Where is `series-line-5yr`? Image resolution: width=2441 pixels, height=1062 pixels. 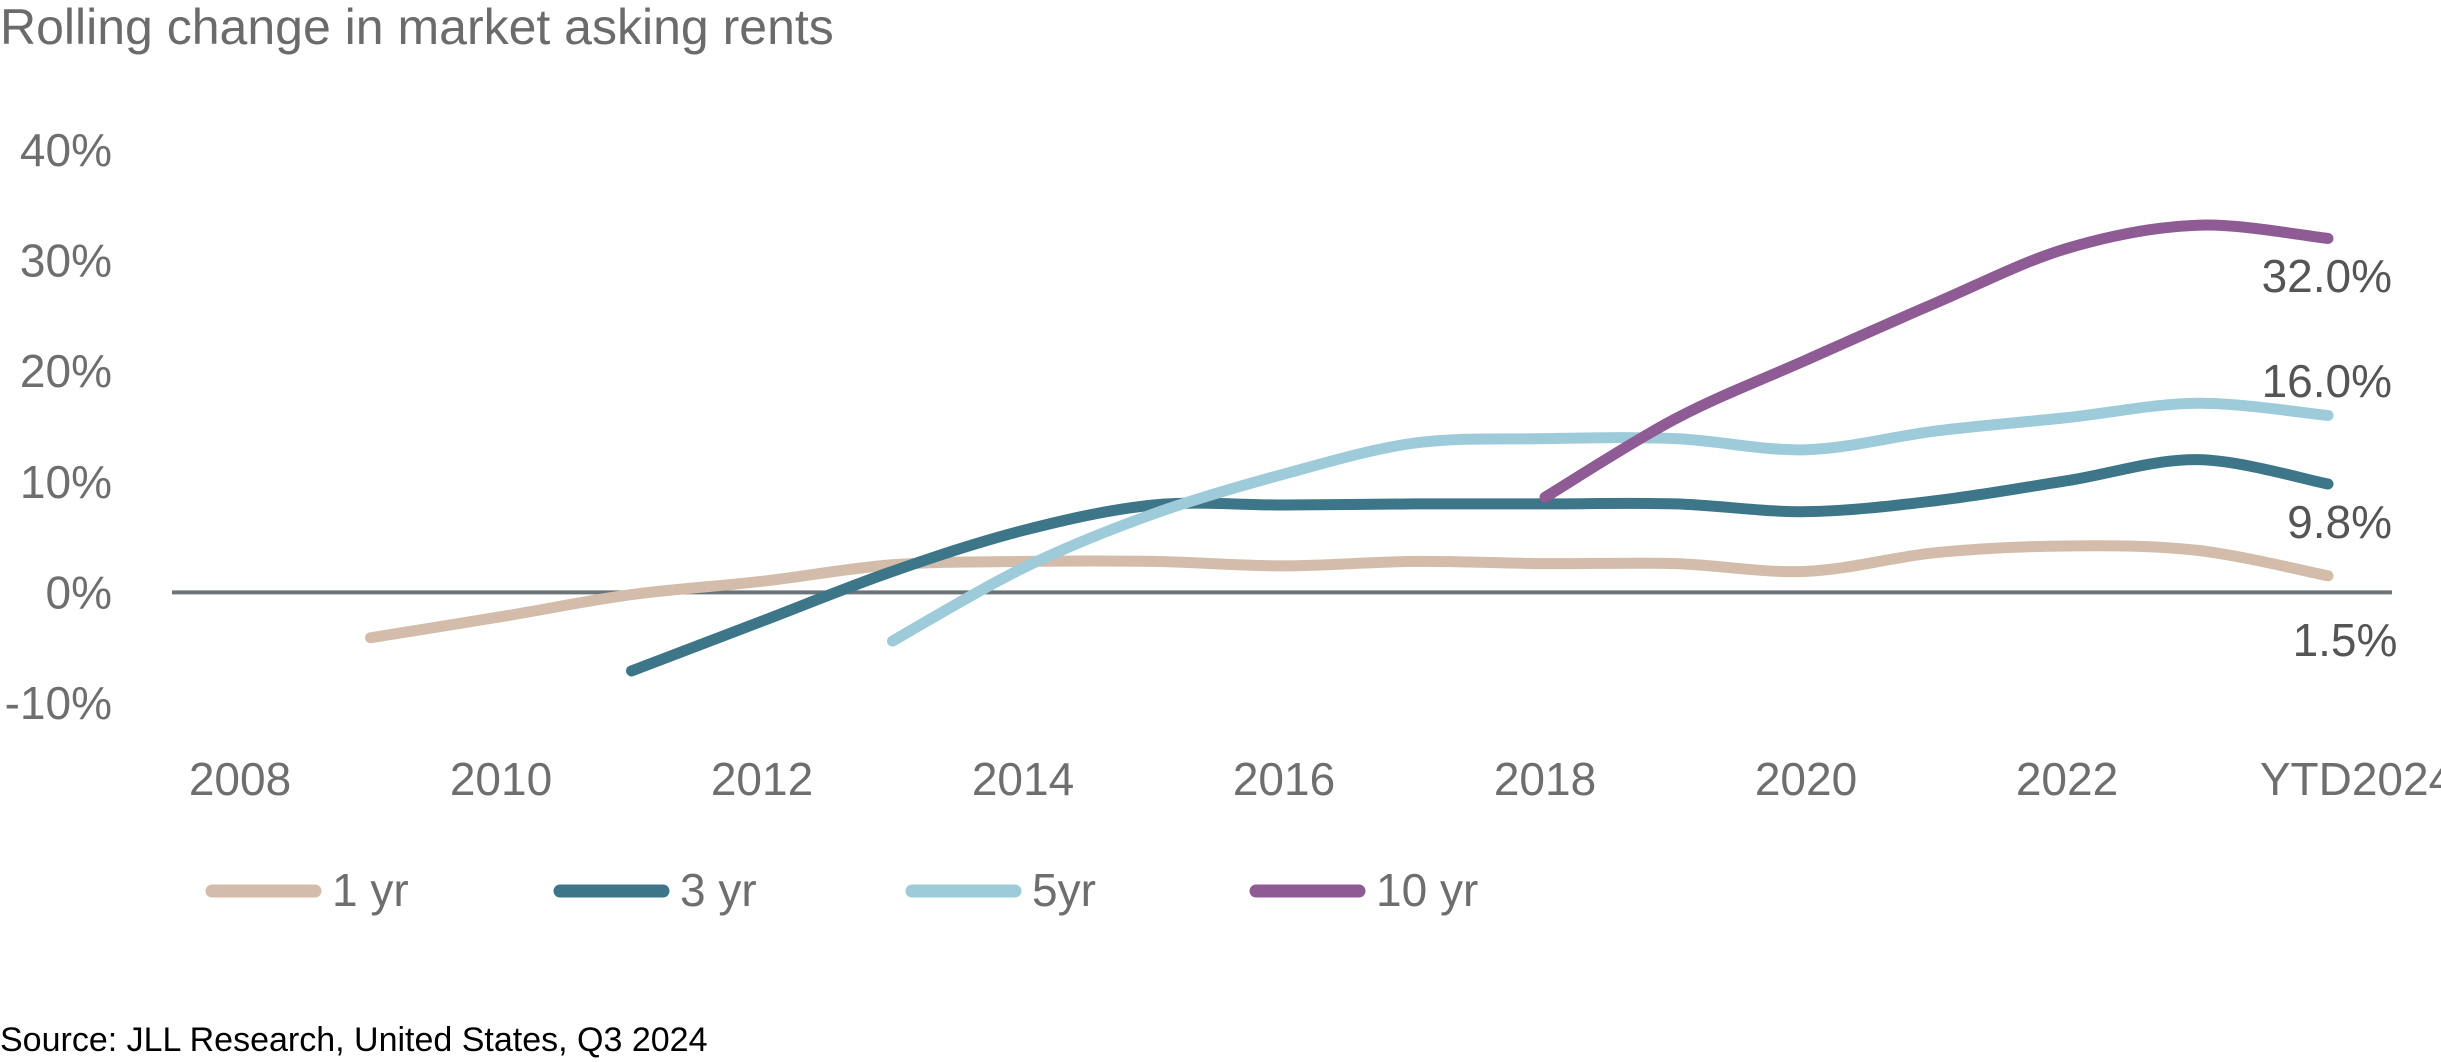
series-line-5yr is located at coordinates (1610, 522).